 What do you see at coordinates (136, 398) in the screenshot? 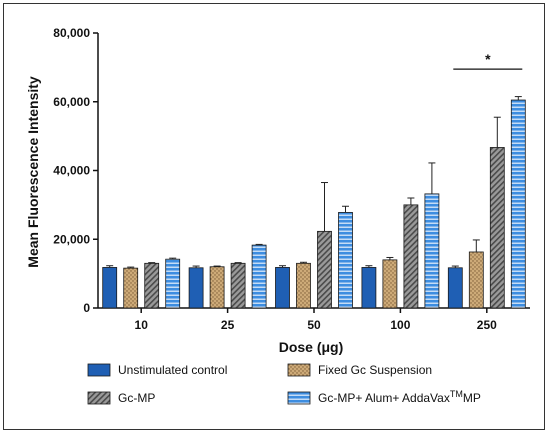
I see `legend-label: Gc-MP` at bounding box center [136, 398].